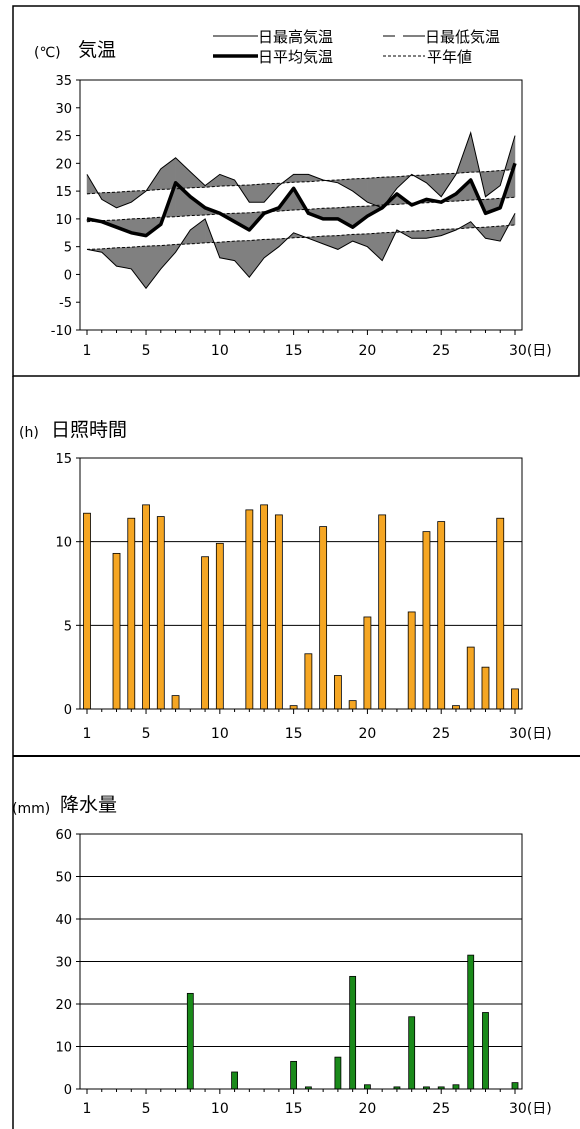 This screenshot has width=580, height=1129. What do you see at coordinates (68, 248) in the screenshot?
I see `temperature-y-tick-label: 5` at bounding box center [68, 248].